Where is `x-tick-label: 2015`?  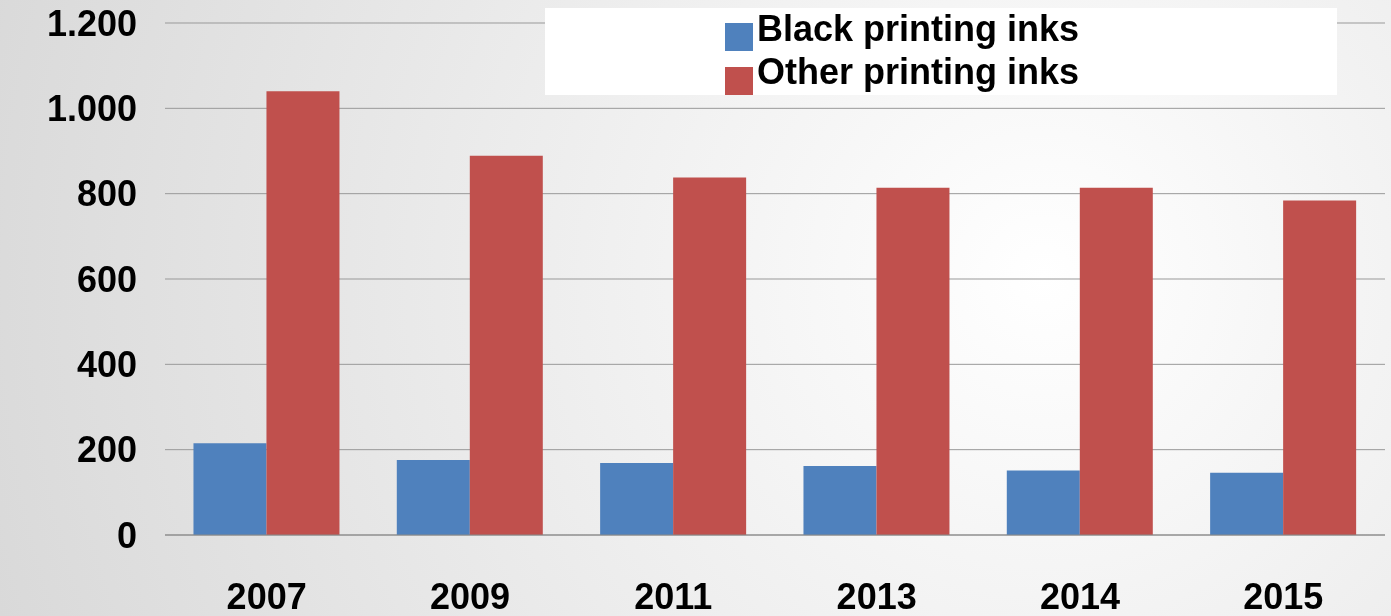
x-tick-label: 2015 is located at coordinates (1283, 595).